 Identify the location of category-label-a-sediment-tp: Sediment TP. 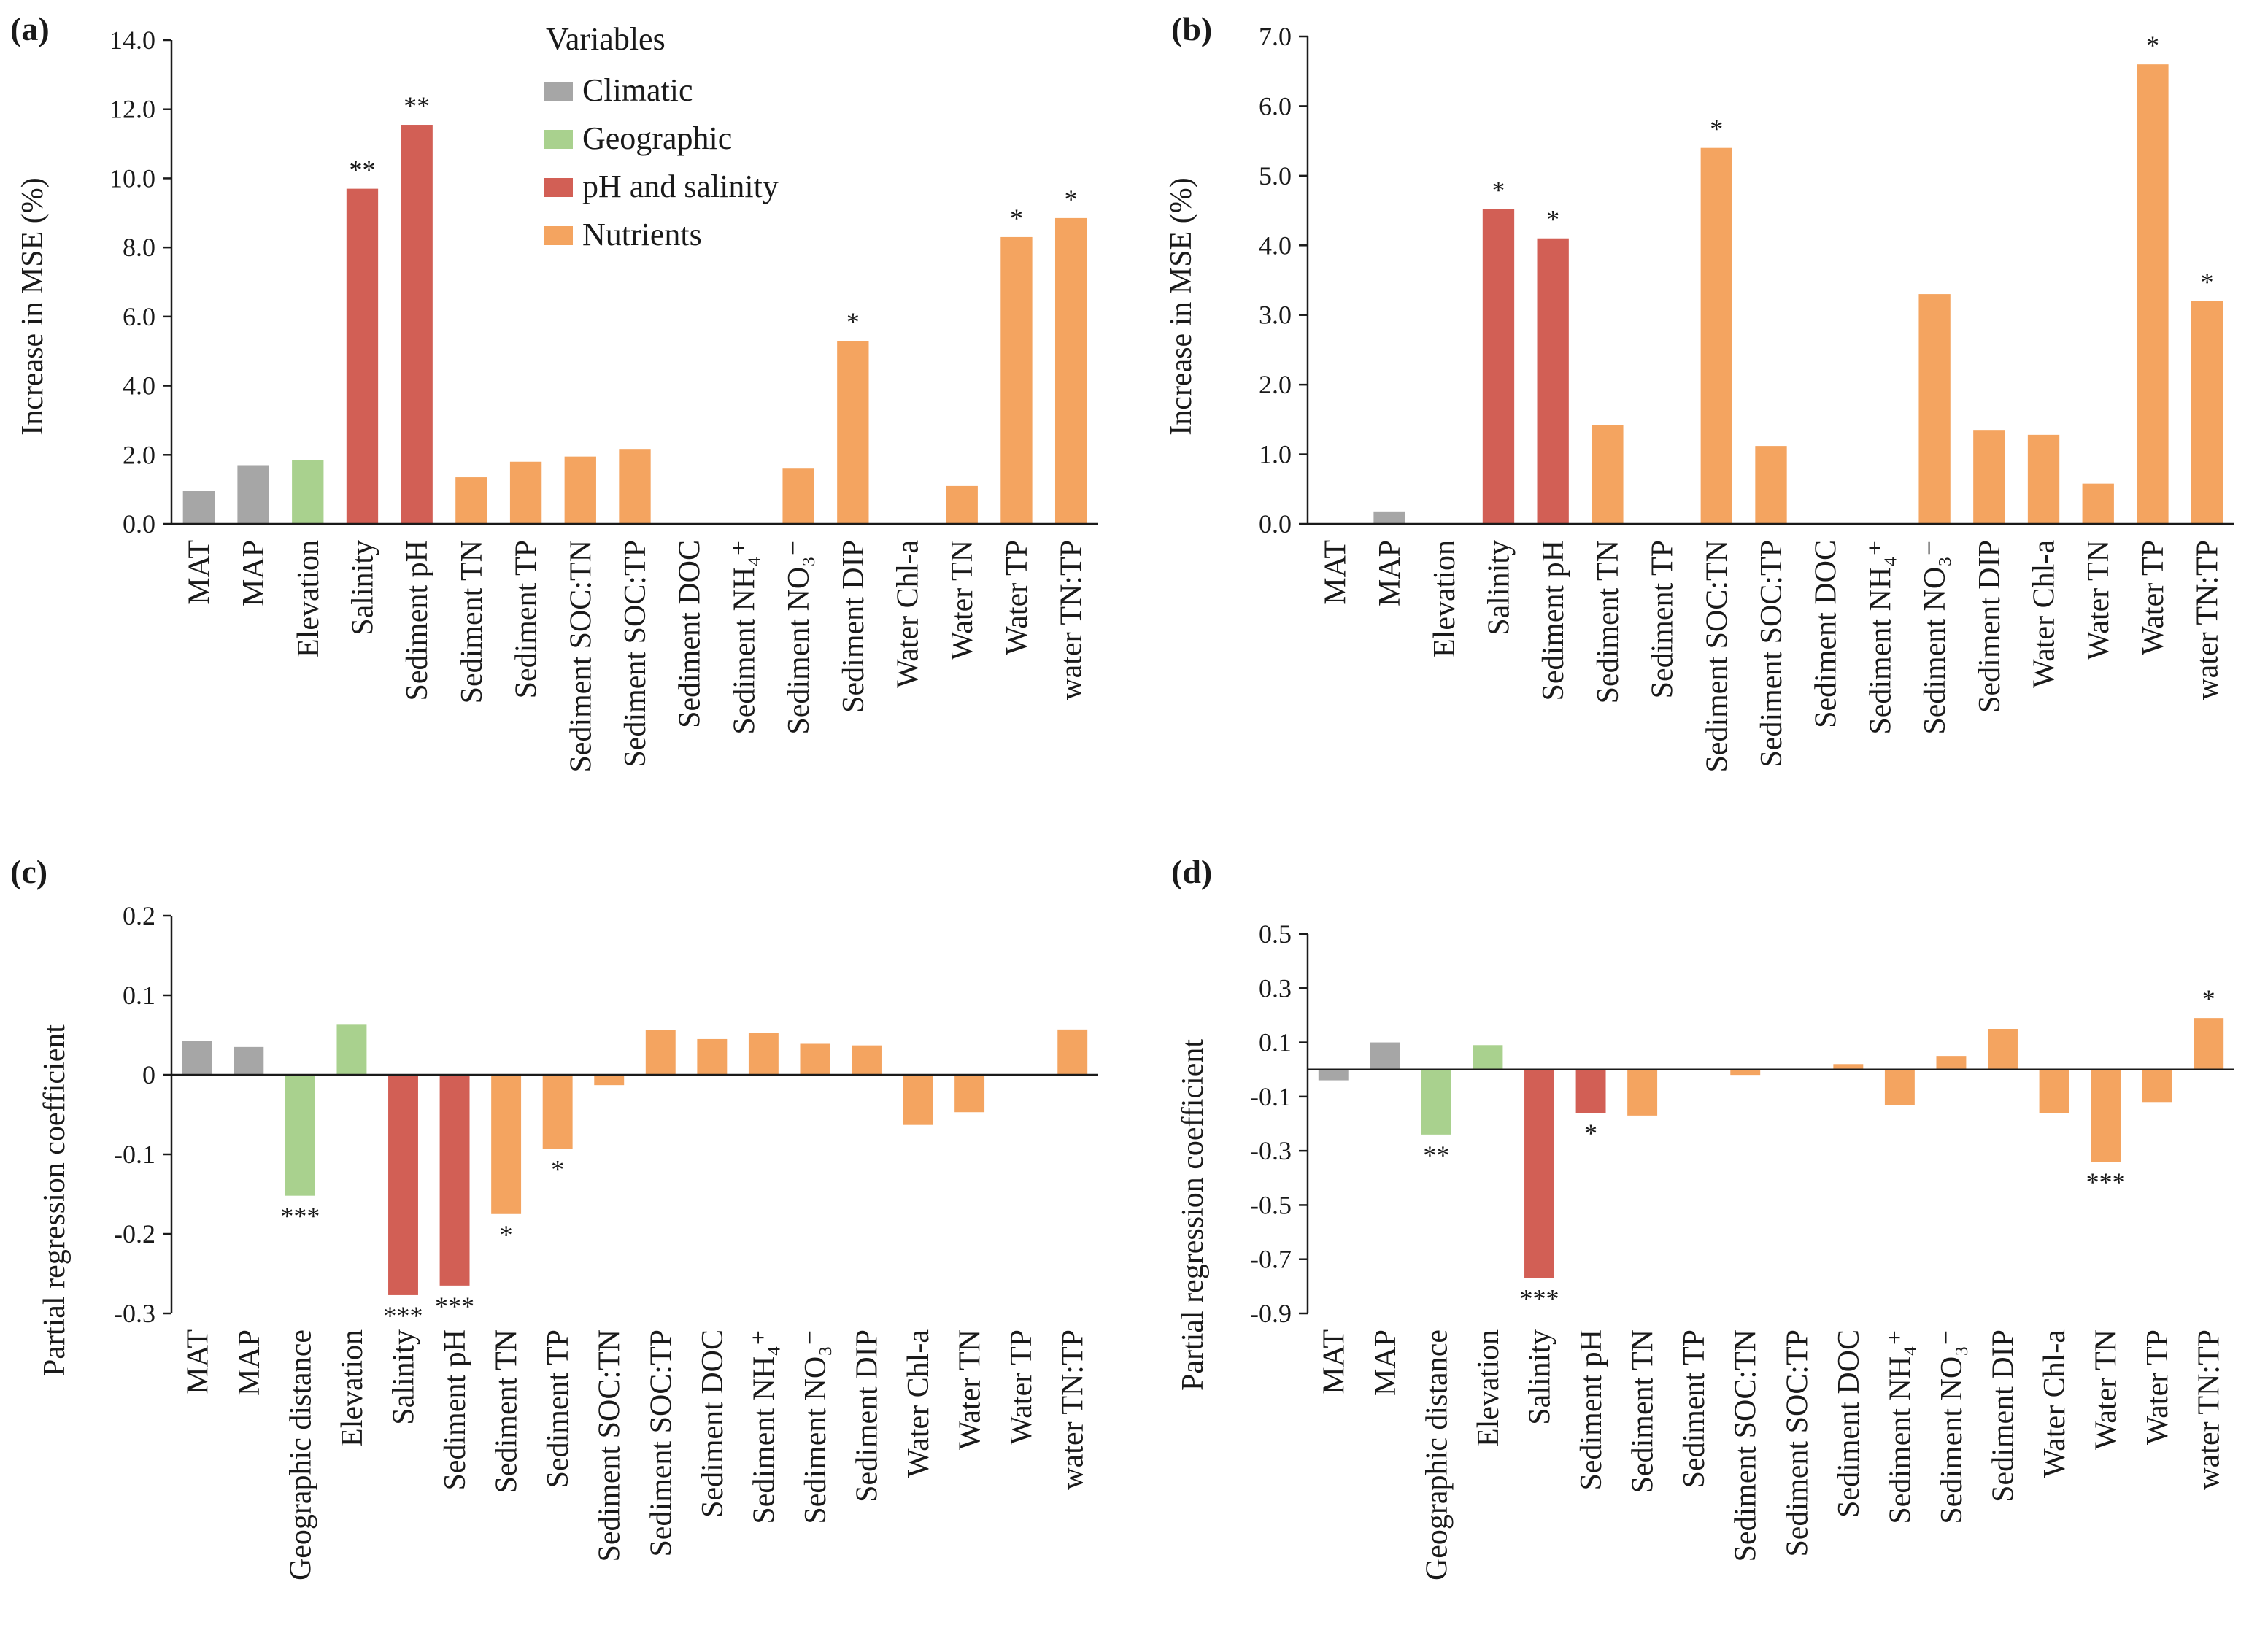
(527, 619).